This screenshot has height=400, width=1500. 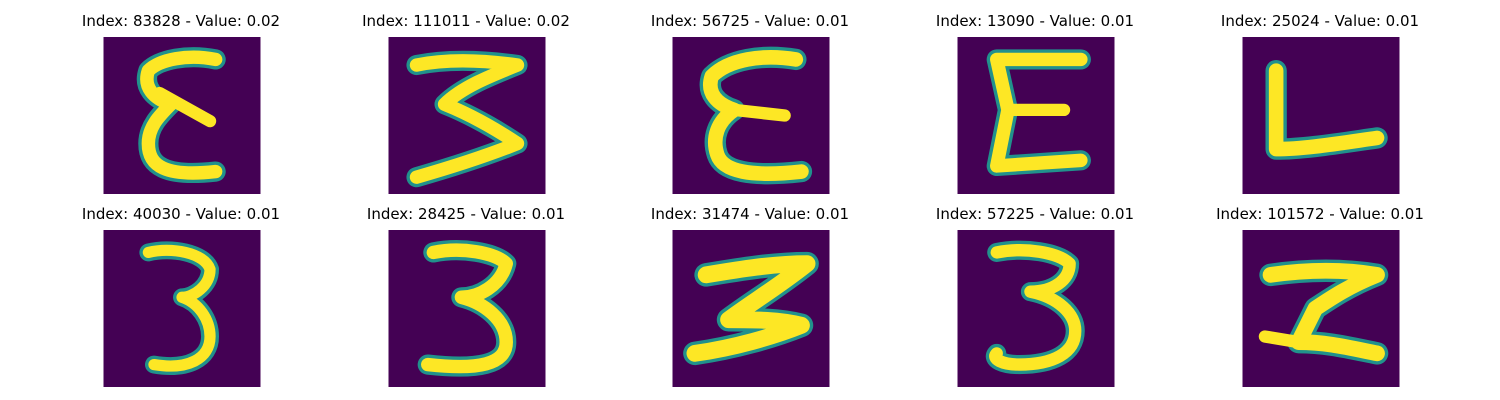 I want to click on panel-4: Index: 13090 - Value: 0.01, so click(x=1035, y=103).